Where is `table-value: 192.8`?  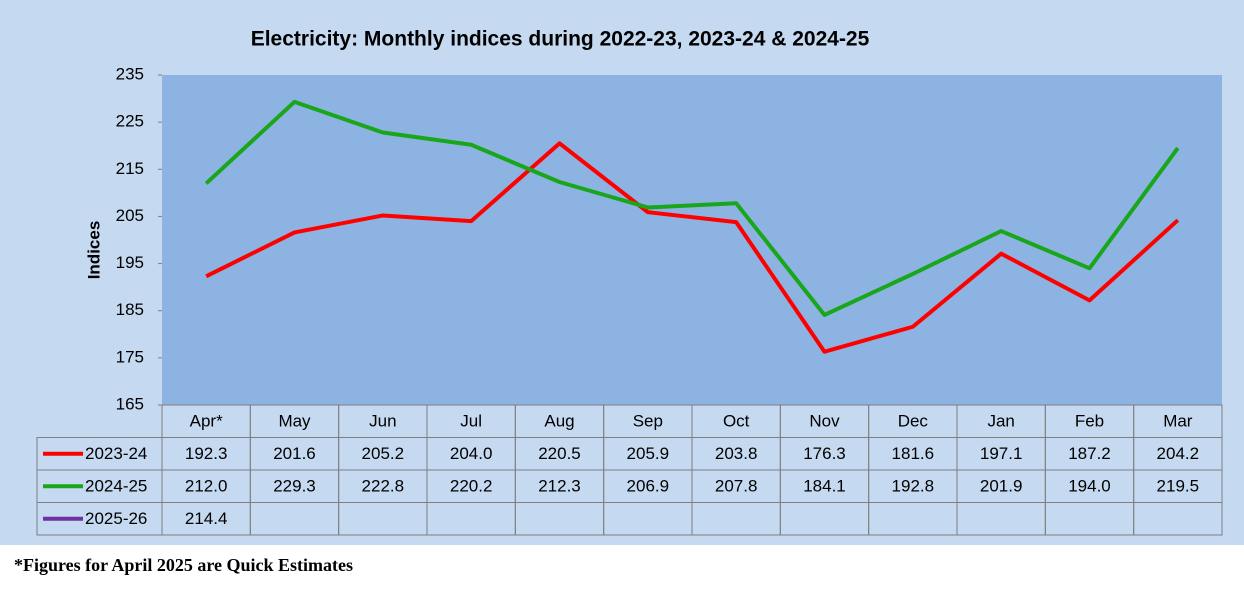 table-value: 192.8 is located at coordinates (913, 486).